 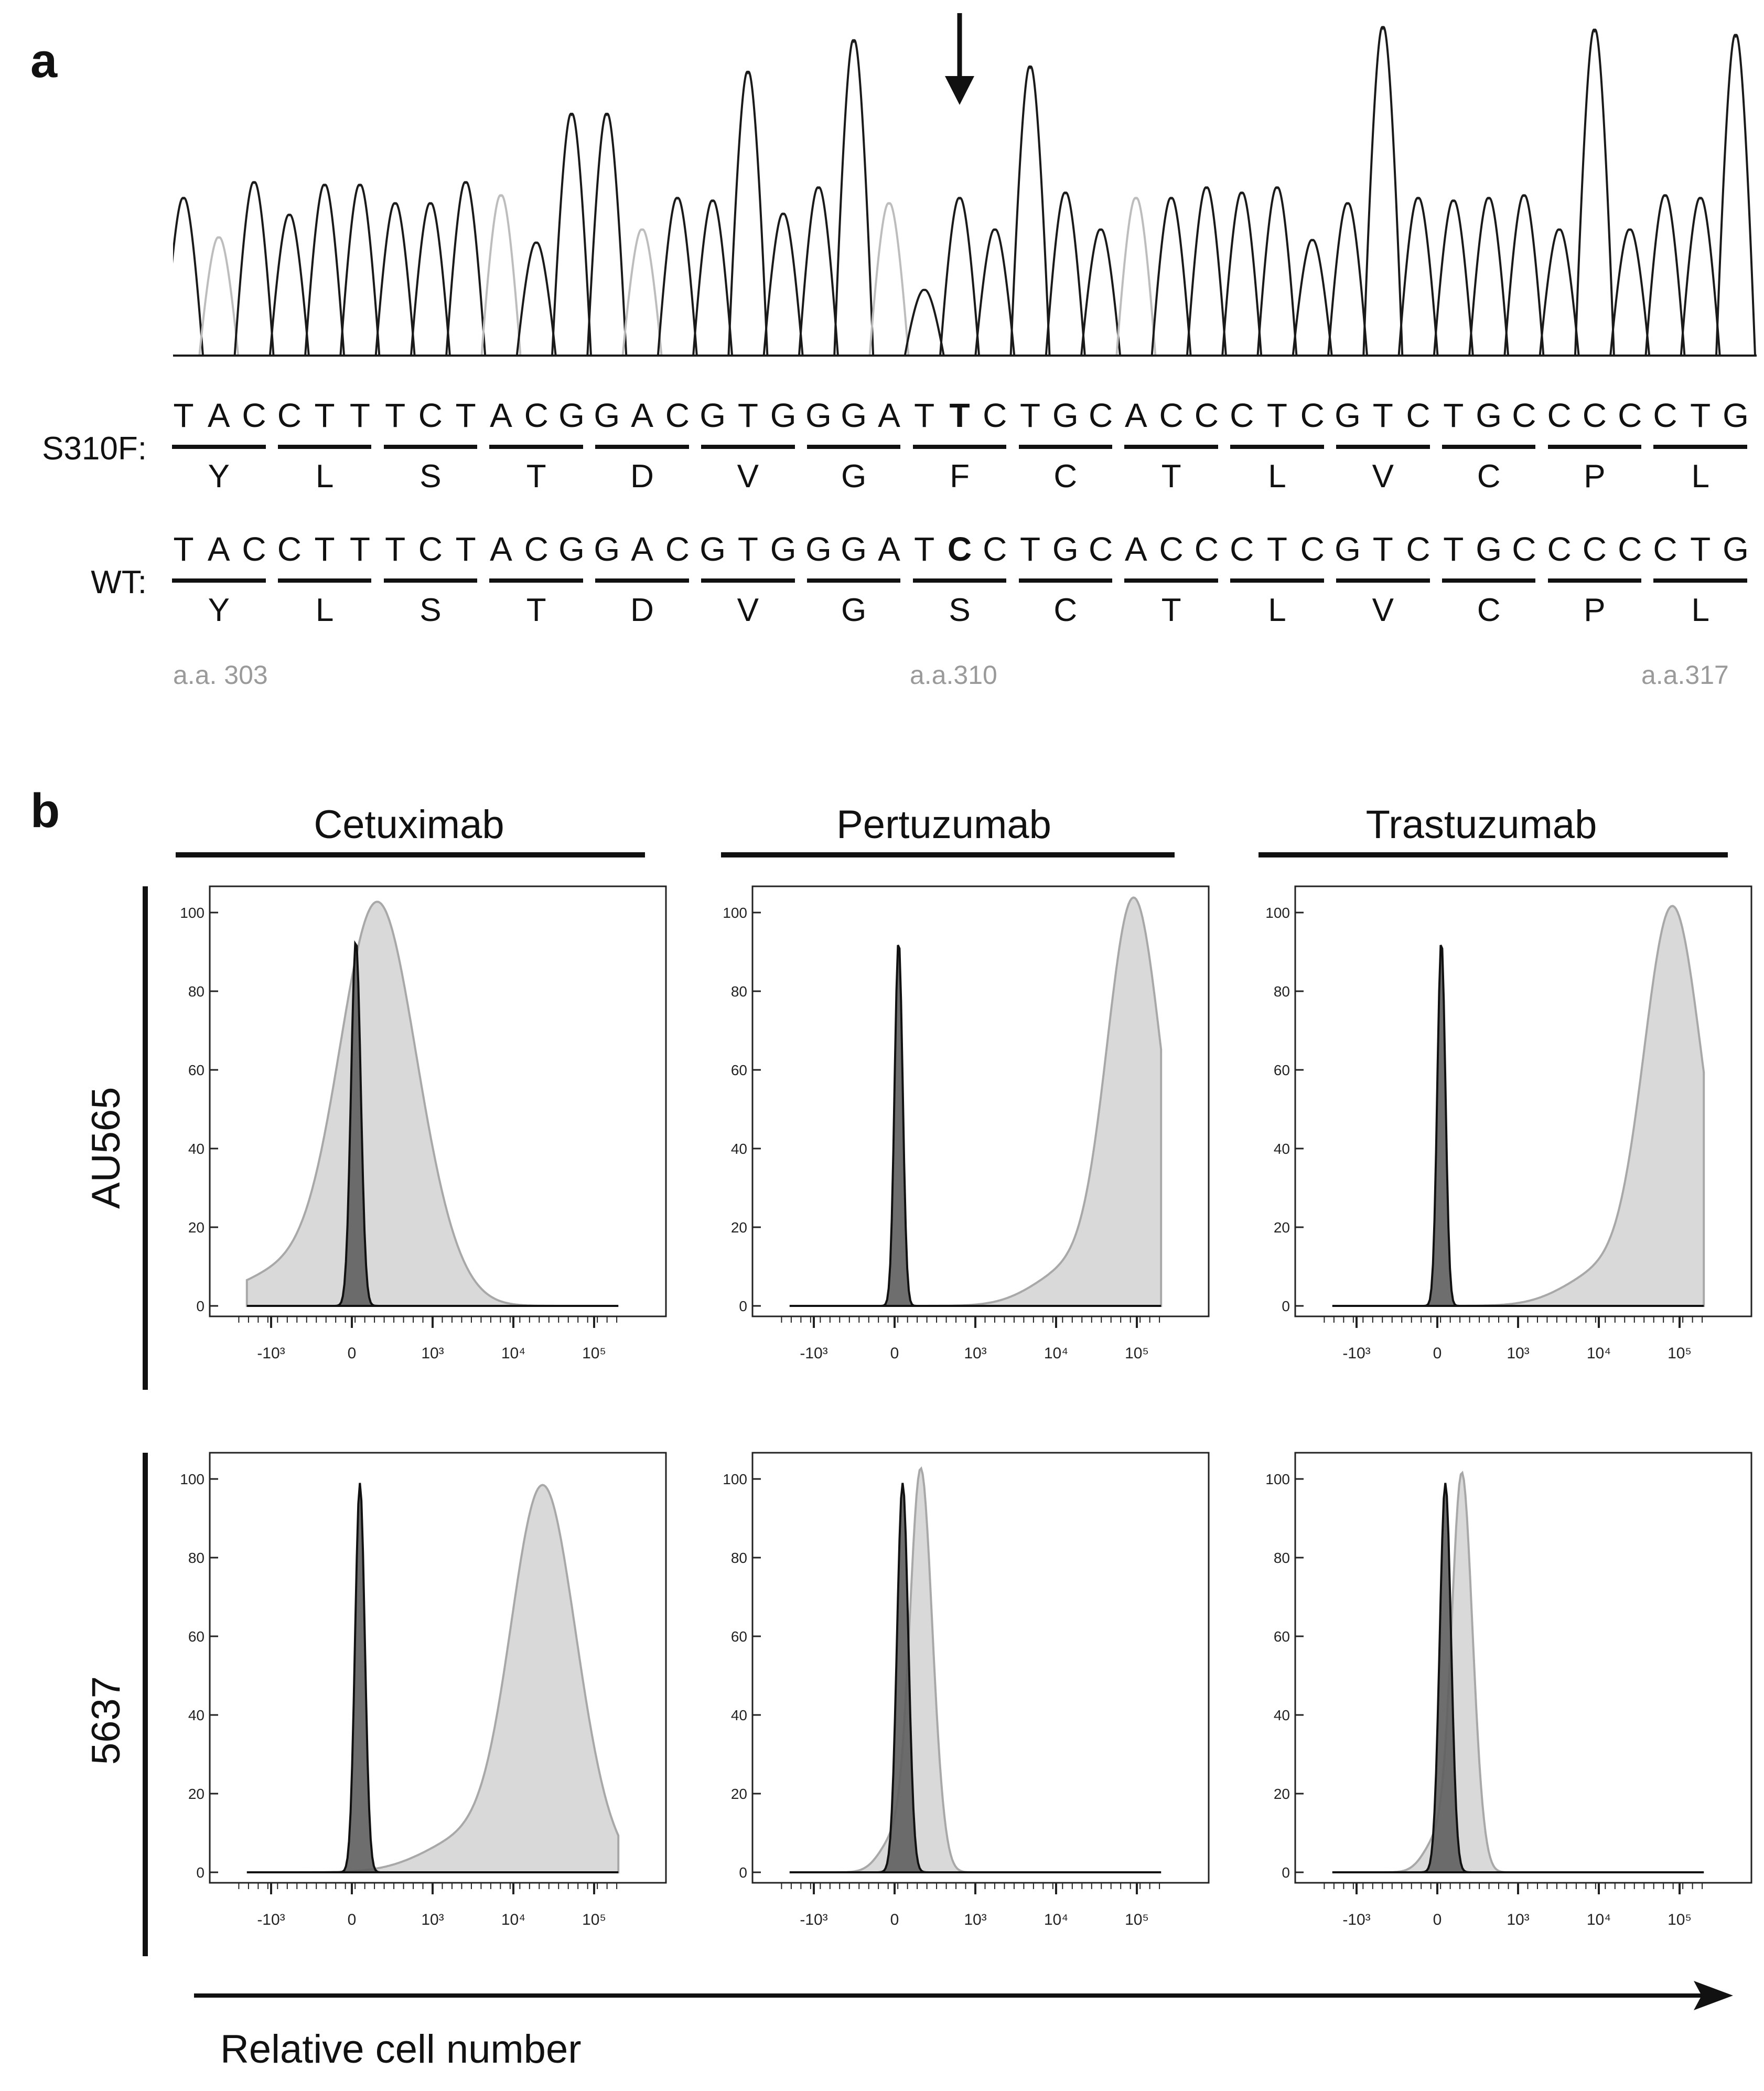 I want to click on amino-acid-letter: F, so click(x=960, y=476).